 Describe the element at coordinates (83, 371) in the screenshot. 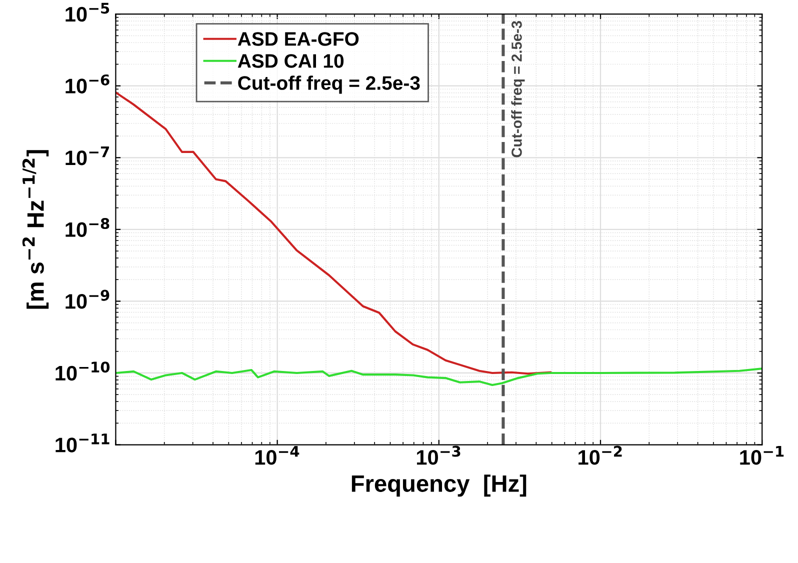

I see `y-tick-label: 10$^{−10}$` at that location.